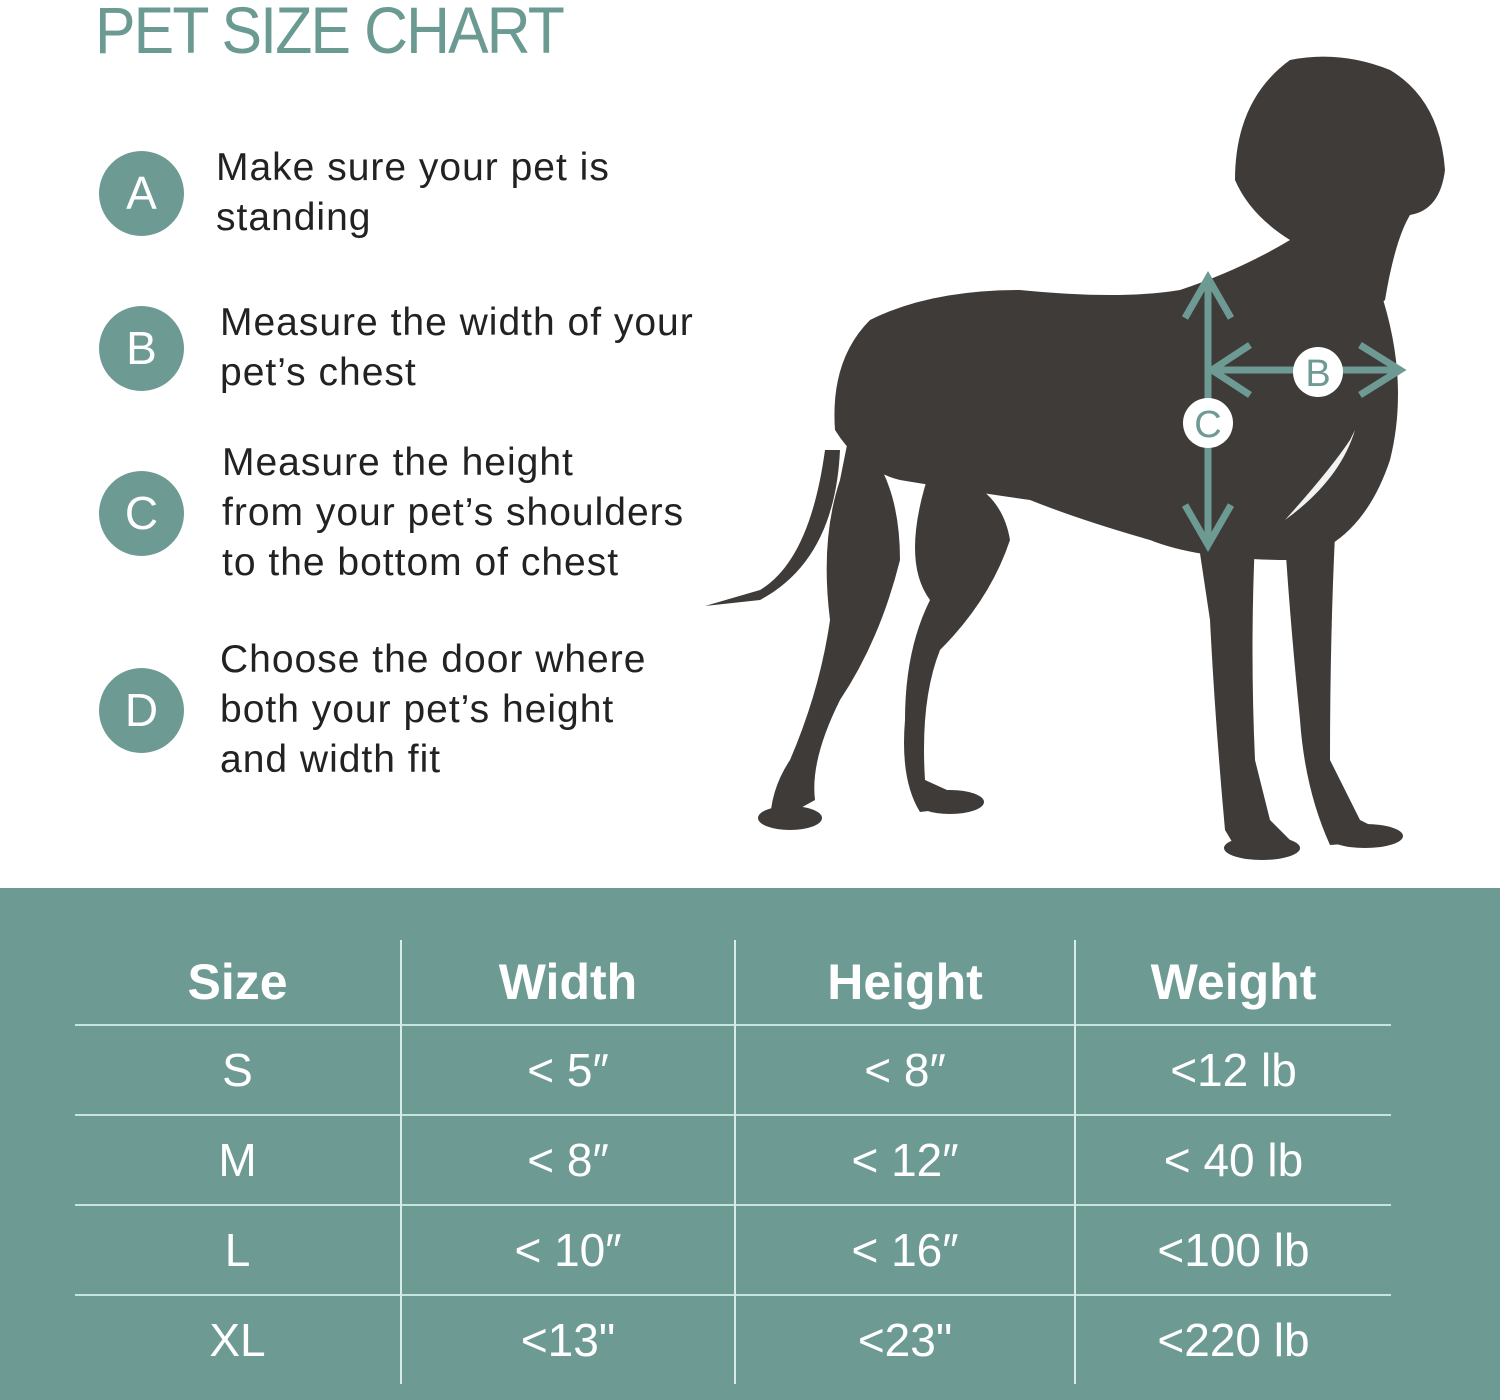  Describe the element at coordinates (1232, 1339) in the screenshot. I see `cell-weight: <220 lb` at that location.